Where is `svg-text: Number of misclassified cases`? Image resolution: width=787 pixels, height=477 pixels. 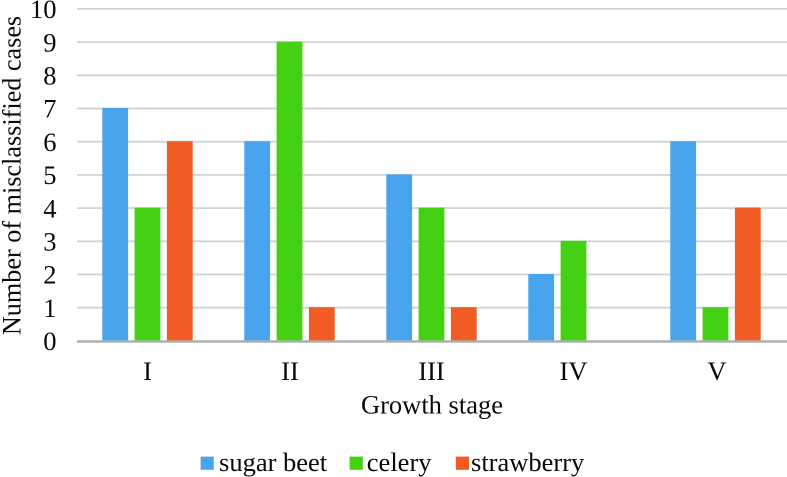
svg-text: Number of misclassified cases is located at coordinates (13, 175).